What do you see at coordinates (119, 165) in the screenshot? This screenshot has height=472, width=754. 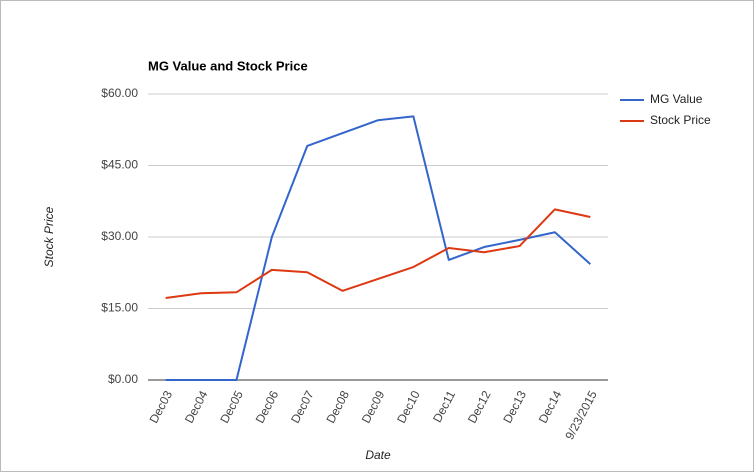 I see `y-tick-label: $45.00` at bounding box center [119, 165].